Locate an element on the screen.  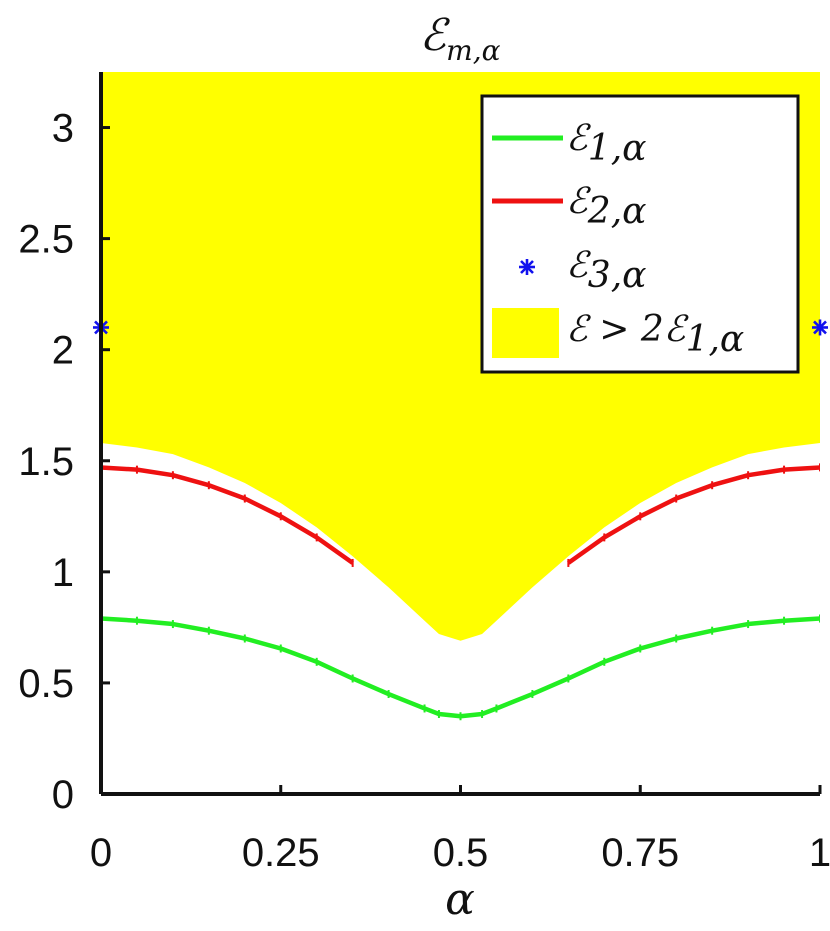
legend-label-series3: ℰ3,α is located at coordinates (606, 270).